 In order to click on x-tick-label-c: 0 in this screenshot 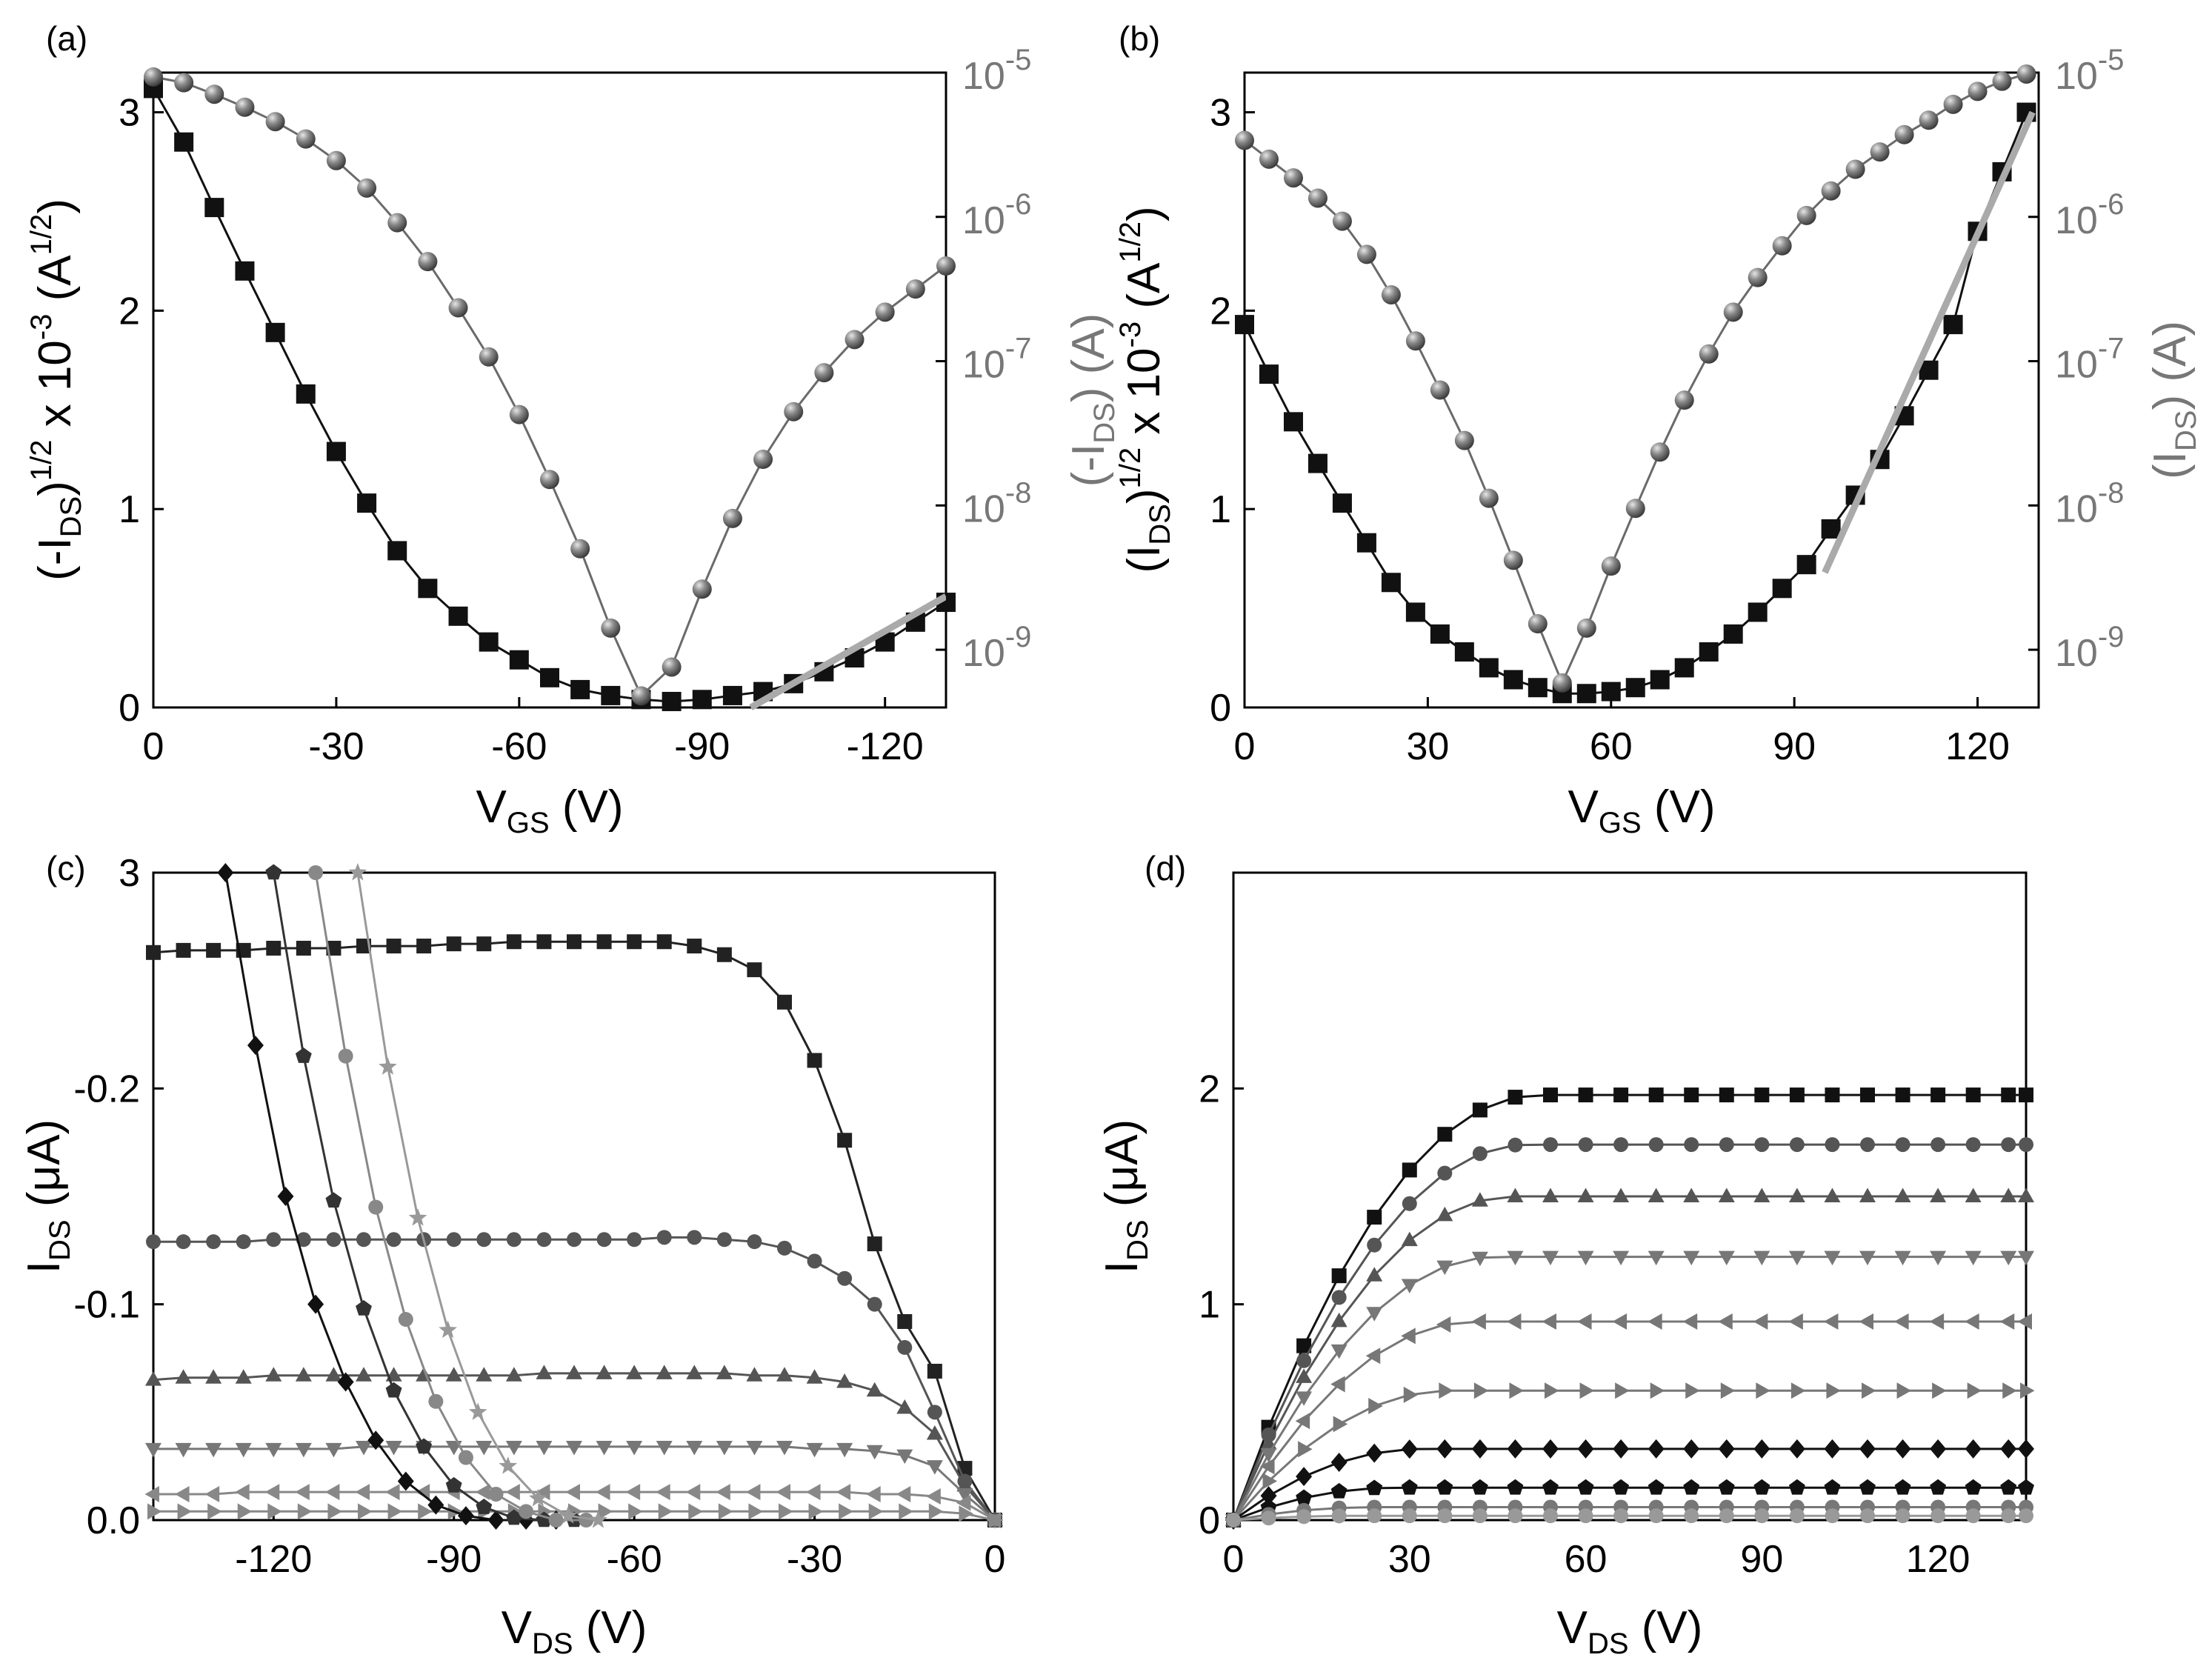, I will do `click(995, 1559)`.